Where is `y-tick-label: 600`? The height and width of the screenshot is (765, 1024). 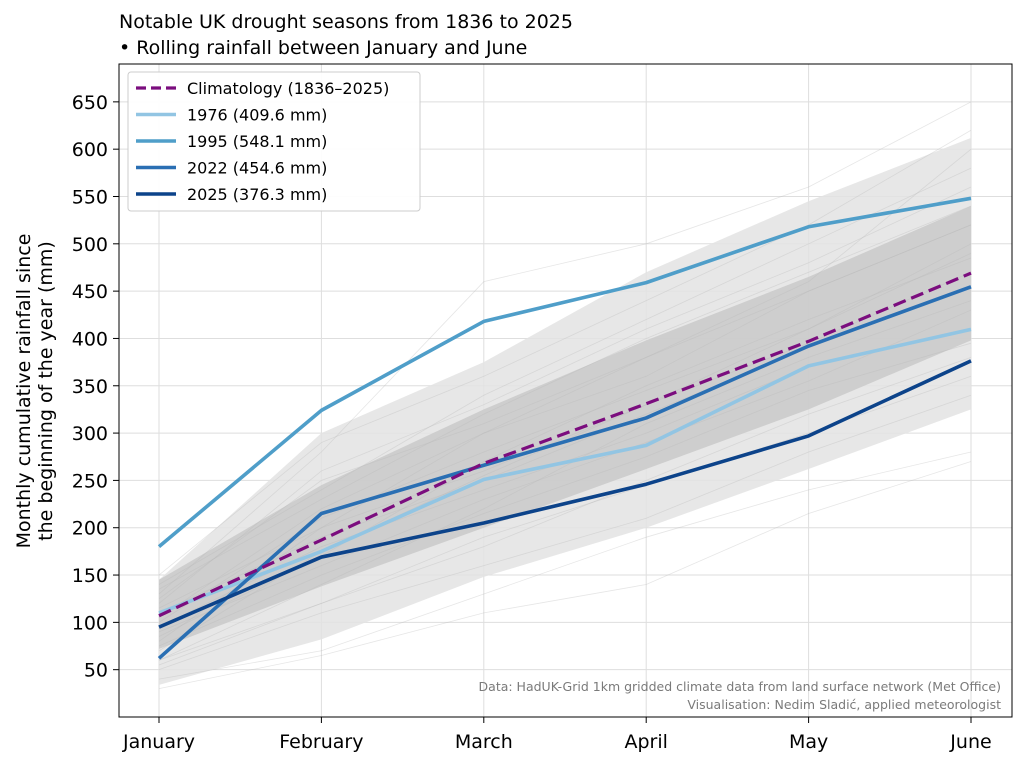
y-tick-label: 600 is located at coordinates (90, 150).